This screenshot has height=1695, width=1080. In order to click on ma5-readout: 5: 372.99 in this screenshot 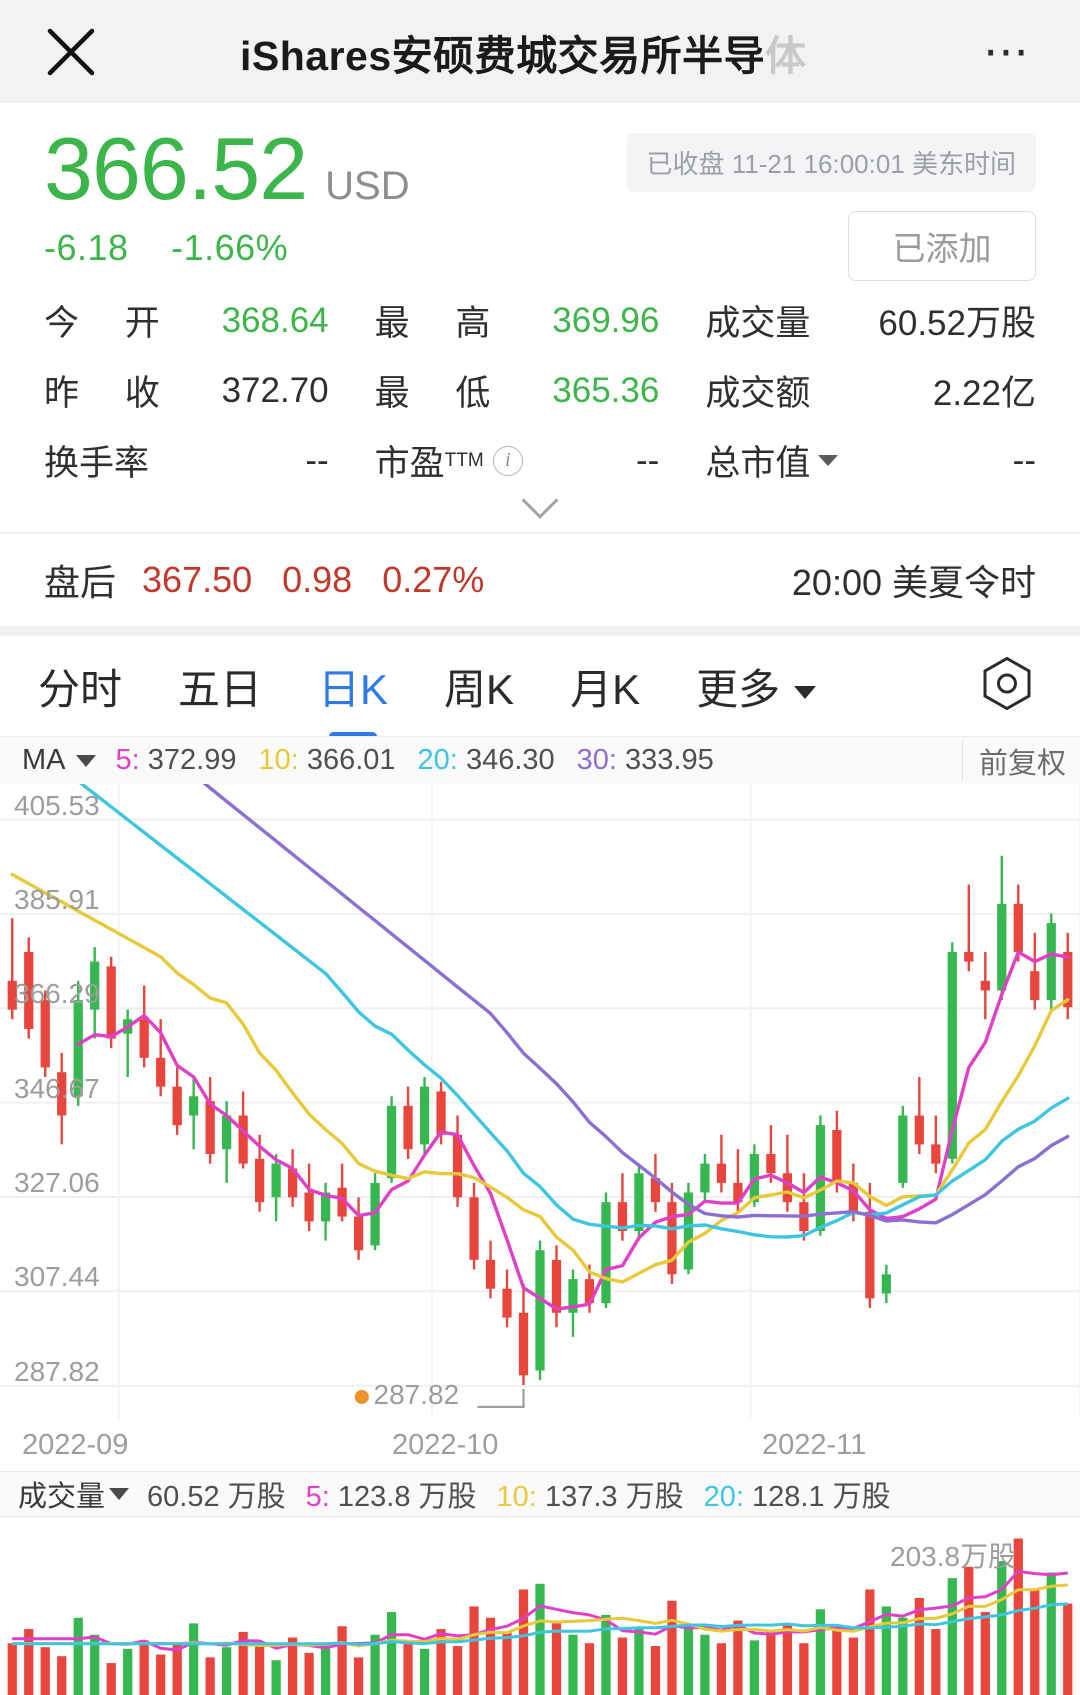, I will do `click(176, 760)`.